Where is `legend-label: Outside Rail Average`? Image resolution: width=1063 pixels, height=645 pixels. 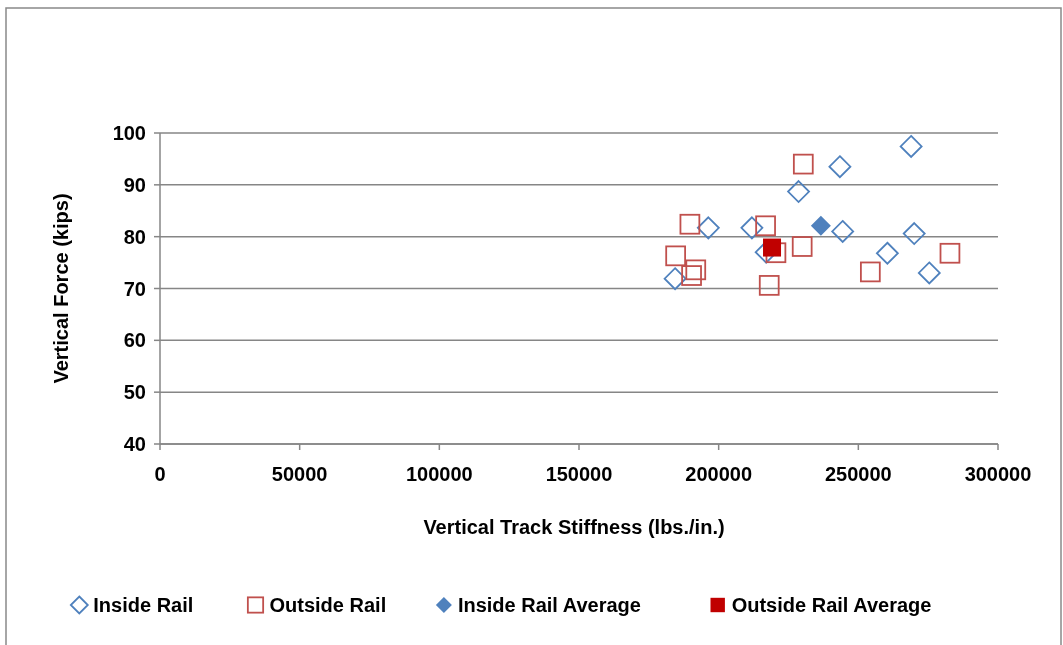 legend-label: Outside Rail Average is located at coordinates (831, 605).